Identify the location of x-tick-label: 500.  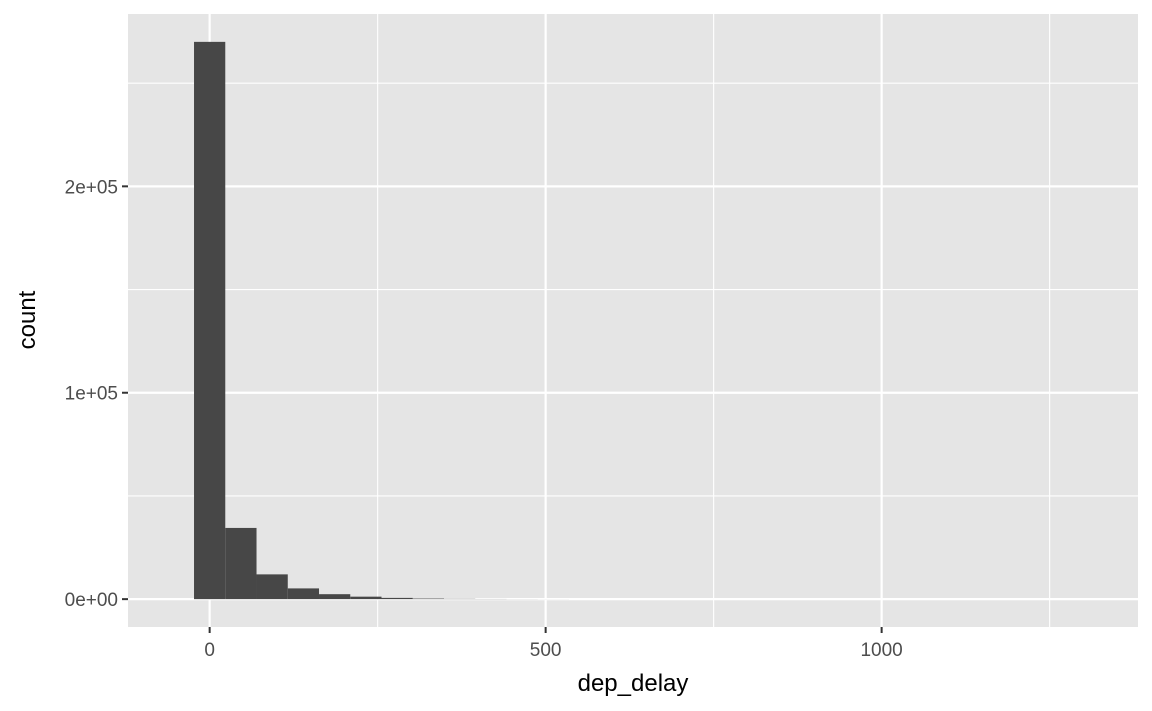
(546, 650).